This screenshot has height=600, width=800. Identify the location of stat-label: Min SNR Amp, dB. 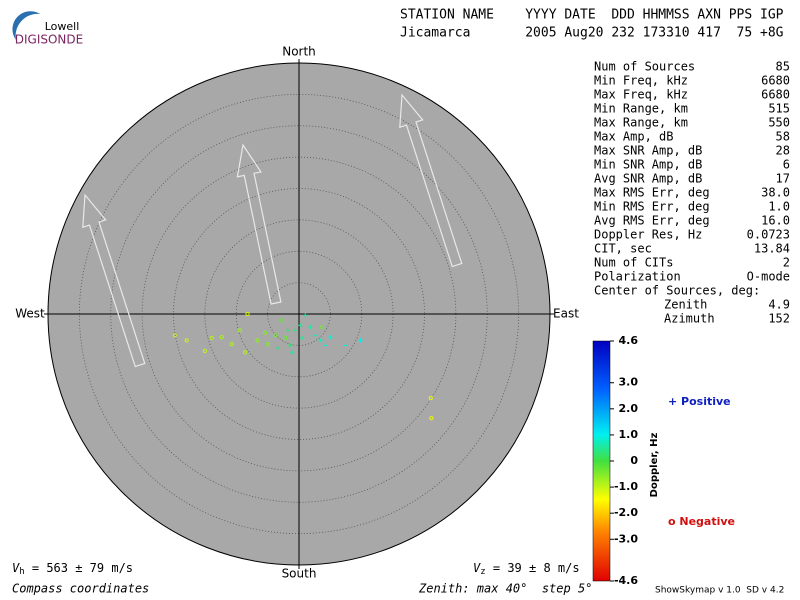
(648, 165).